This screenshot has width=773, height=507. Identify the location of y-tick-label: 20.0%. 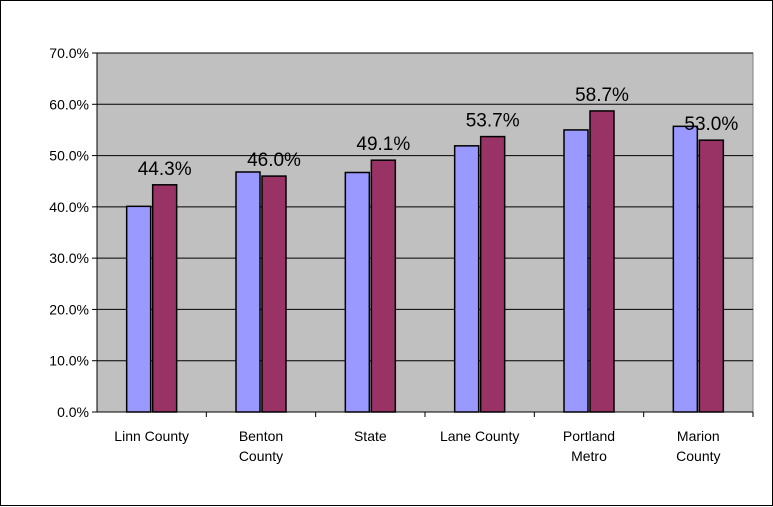
(69, 309).